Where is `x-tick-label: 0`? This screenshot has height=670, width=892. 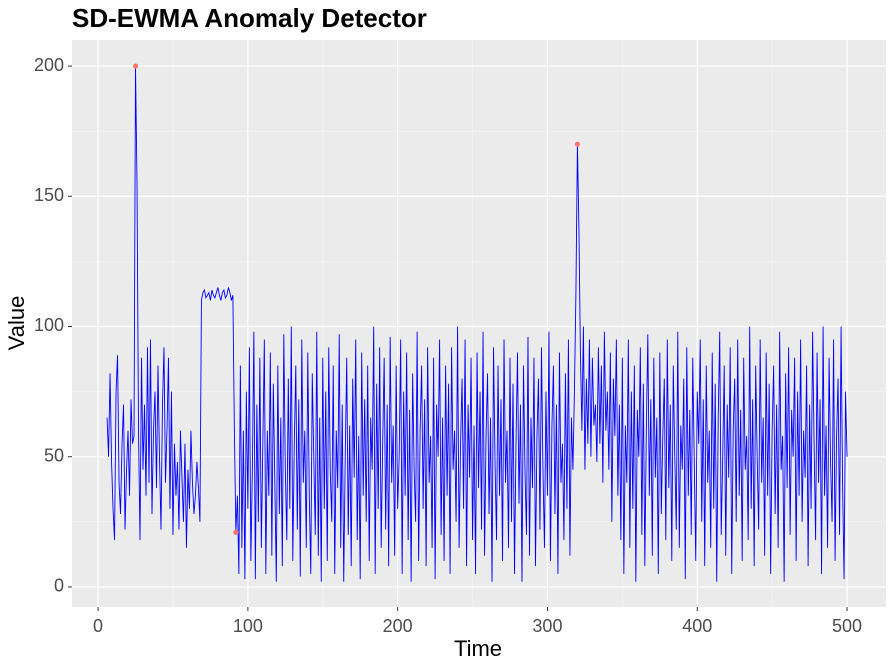 x-tick-label: 0 is located at coordinates (98, 626).